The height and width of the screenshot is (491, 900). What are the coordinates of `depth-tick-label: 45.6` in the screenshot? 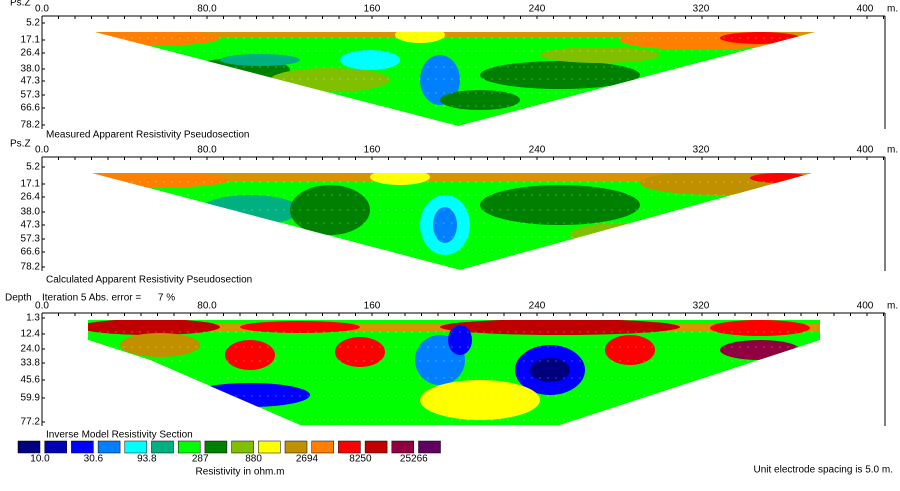 It's located at (31, 380).